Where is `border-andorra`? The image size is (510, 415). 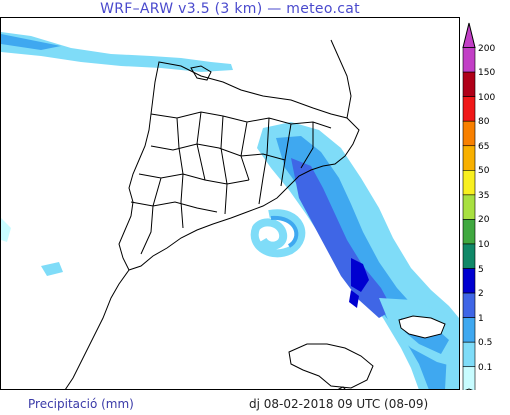 border-andorra is located at coordinates (201, 73).